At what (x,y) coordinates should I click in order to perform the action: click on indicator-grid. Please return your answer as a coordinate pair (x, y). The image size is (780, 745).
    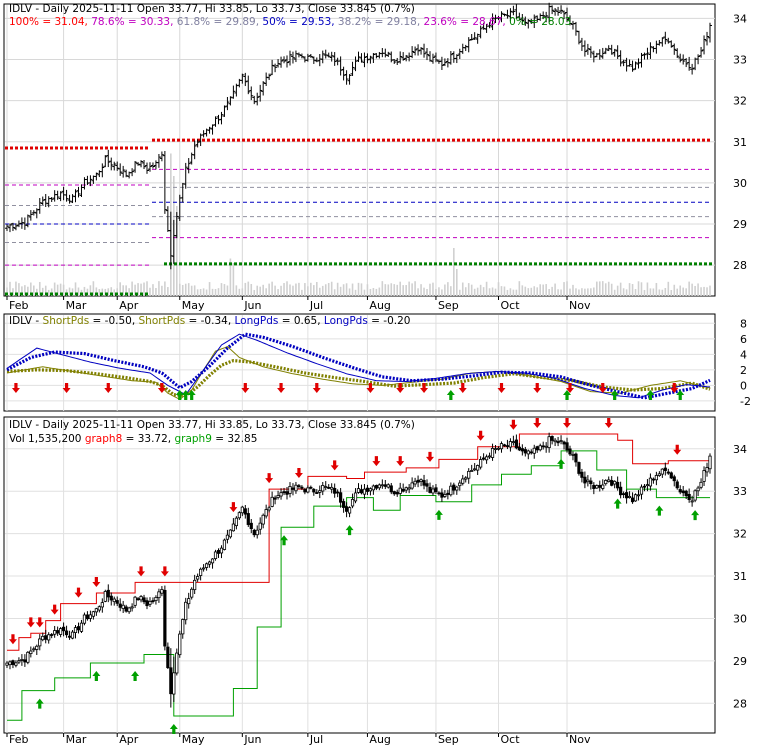
    Looking at the image, I should click on (360, 363).